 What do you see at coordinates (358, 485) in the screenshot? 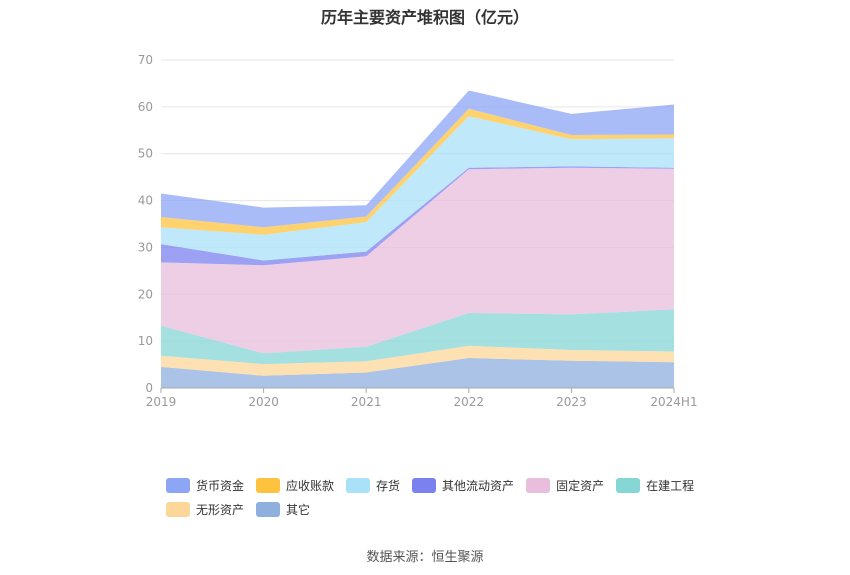
I see `legend-swatch-inventory` at bounding box center [358, 485].